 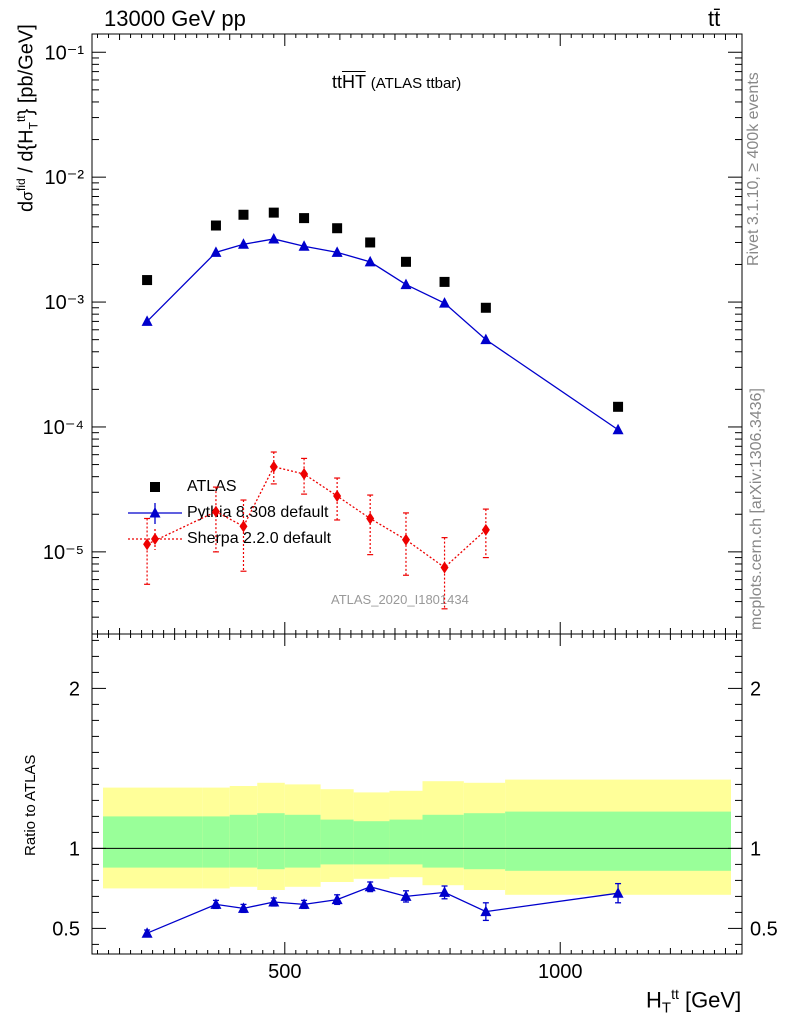 I want to click on legend-marker-atlas, so click(x=155, y=487).